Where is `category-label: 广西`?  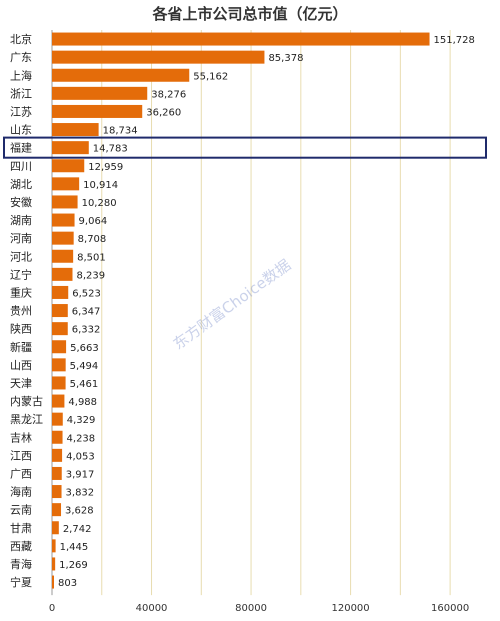 category-label: 广西 is located at coordinates (21, 473).